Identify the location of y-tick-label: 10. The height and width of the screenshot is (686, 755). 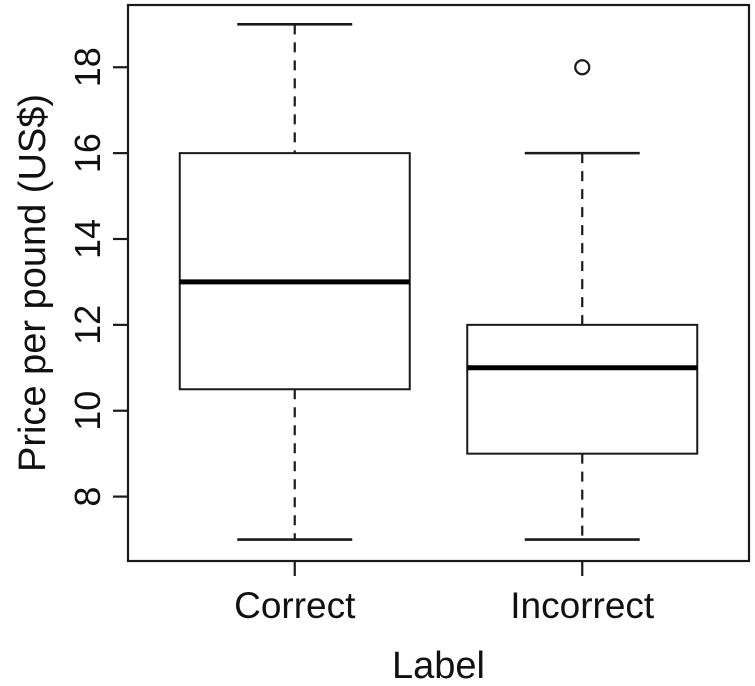
(87, 411).